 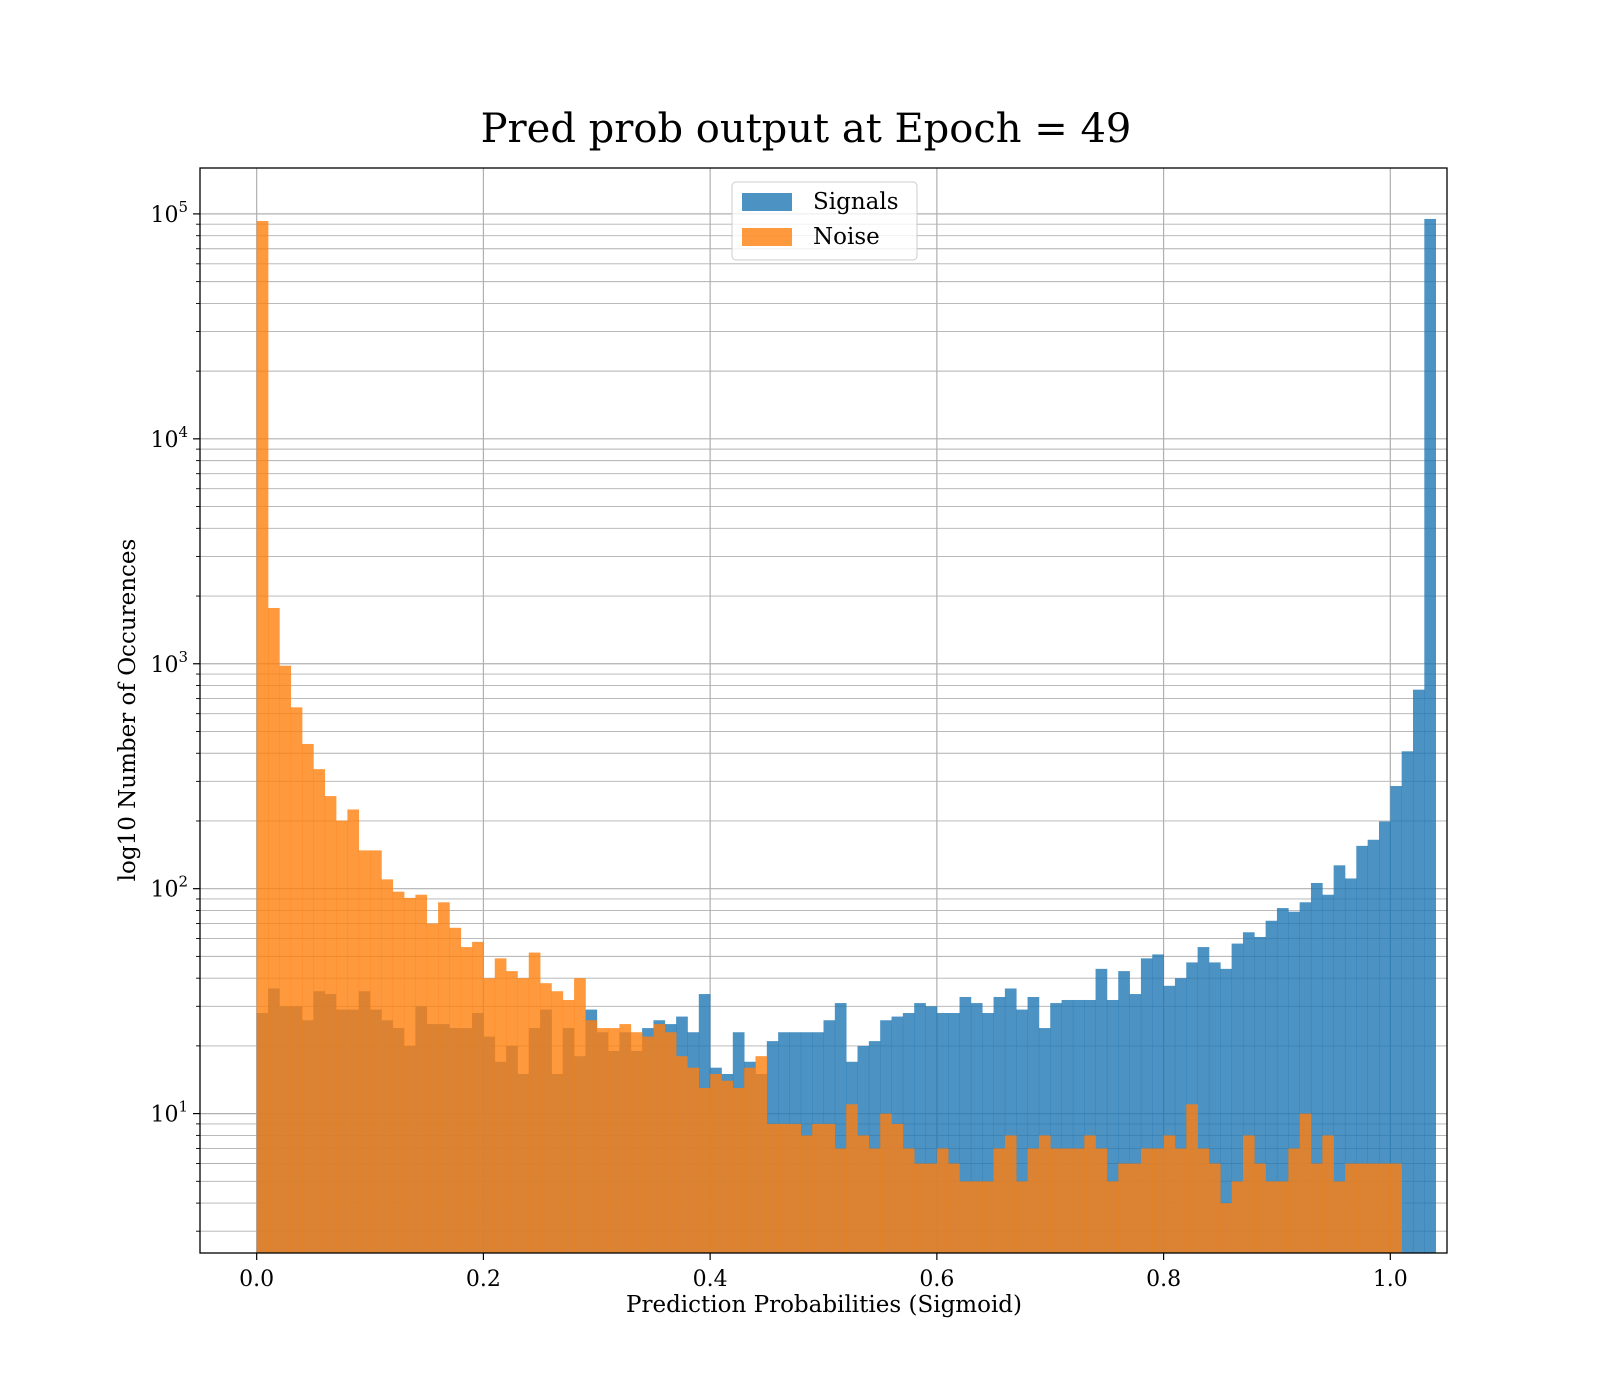 What do you see at coordinates (806, 129) in the screenshot?
I see `chart-title: Pred prob output at Epoch = 49` at bounding box center [806, 129].